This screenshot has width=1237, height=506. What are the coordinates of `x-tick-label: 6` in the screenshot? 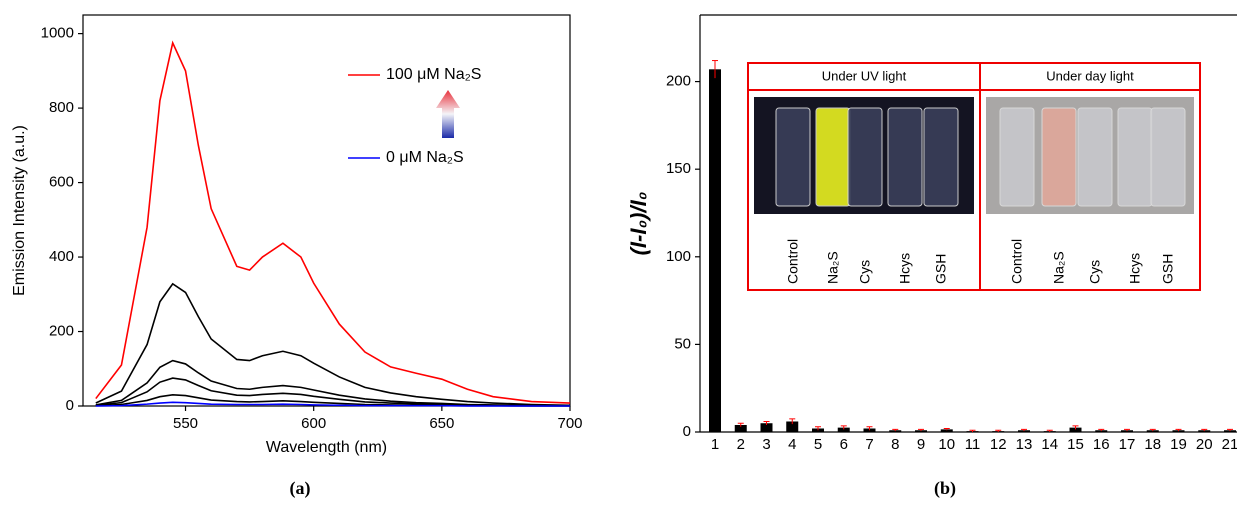 It's located at (844, 444).